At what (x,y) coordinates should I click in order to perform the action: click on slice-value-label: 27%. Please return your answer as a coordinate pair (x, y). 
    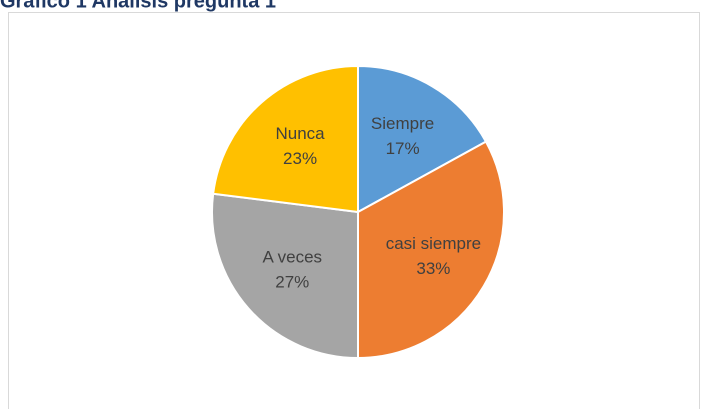
    Looking at the image, I should click on (292, 281).